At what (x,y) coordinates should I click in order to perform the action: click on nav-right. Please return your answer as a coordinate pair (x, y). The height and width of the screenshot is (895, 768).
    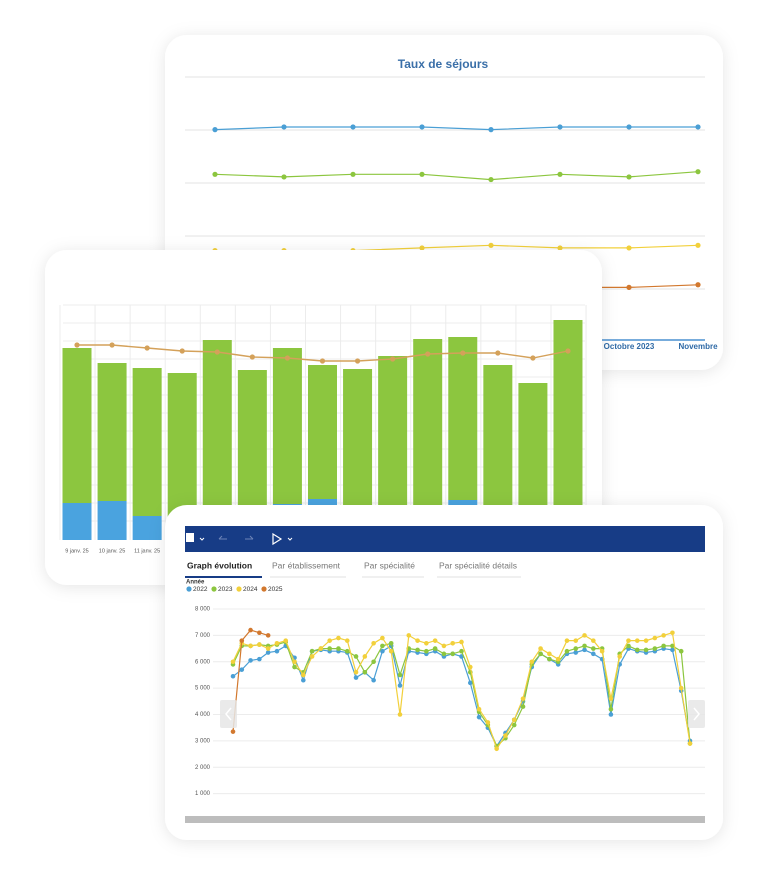
    Looking at the image, I should click on (696, 714).